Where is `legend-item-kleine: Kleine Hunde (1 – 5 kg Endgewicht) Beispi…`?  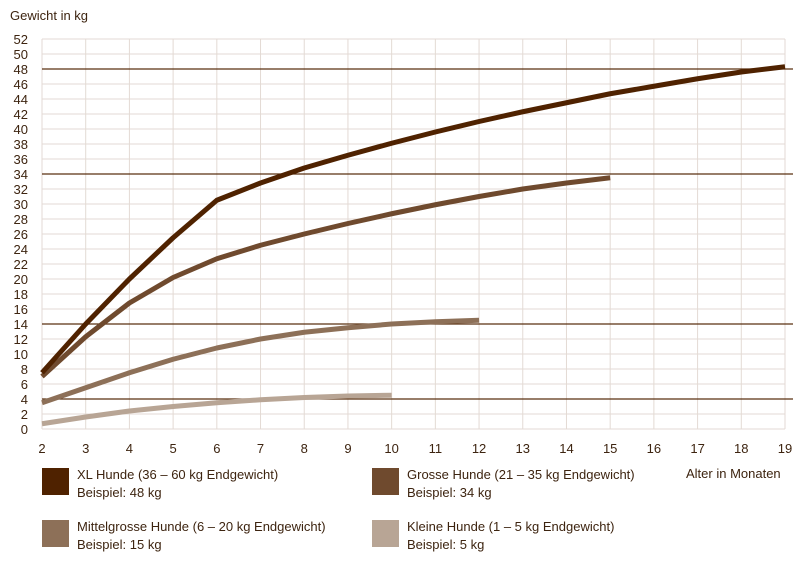
legend-item-kleine: Kleine Hunde (1 – 5 kg Endgewicht) Beispi… is located at coordinates (493, 536).